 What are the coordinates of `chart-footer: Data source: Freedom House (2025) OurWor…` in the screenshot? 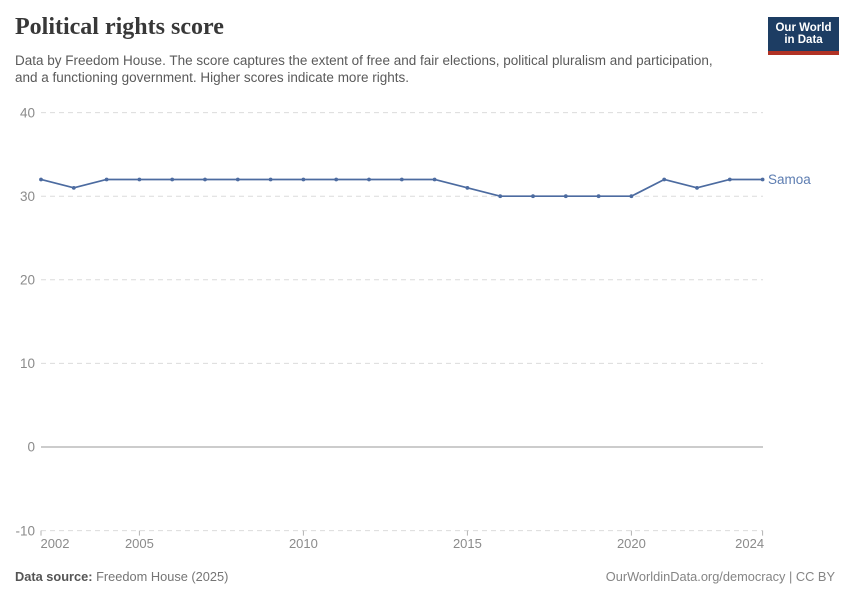 It's located at (425, 576).